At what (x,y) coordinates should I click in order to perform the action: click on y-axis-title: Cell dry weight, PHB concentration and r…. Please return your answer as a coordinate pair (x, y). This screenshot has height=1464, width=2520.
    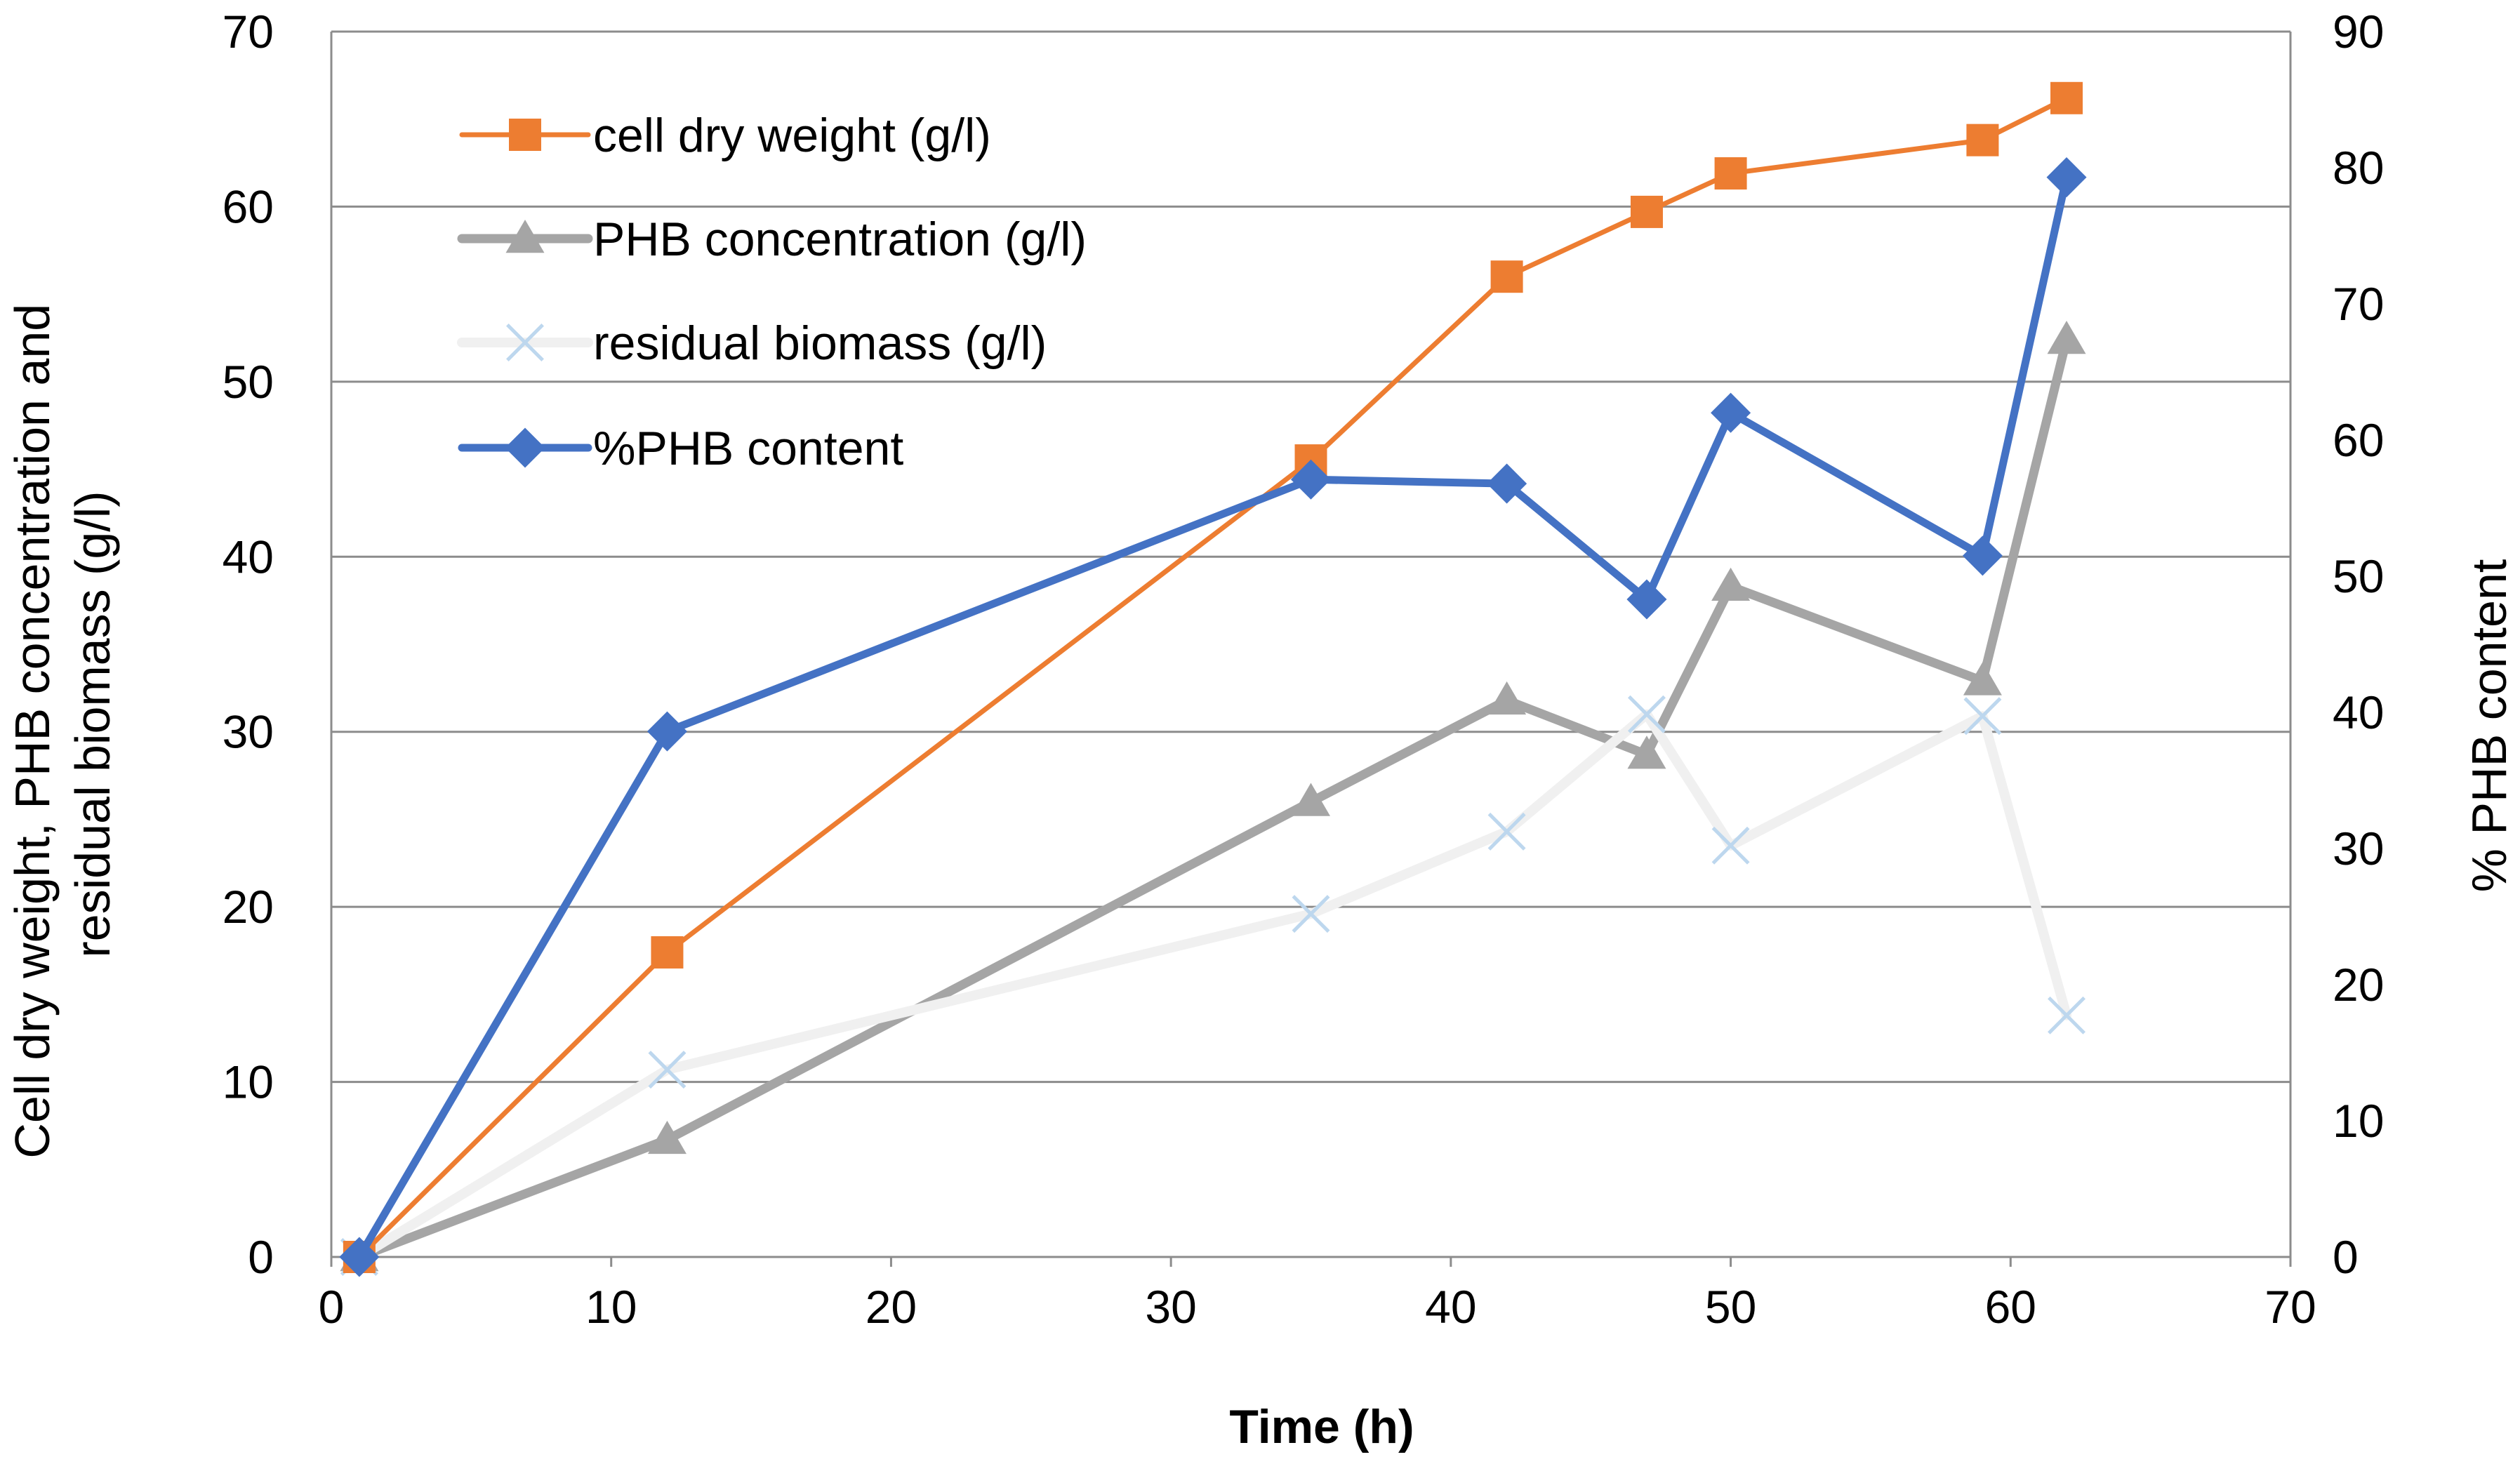
    Looking at the image, I should click on (62, 724).